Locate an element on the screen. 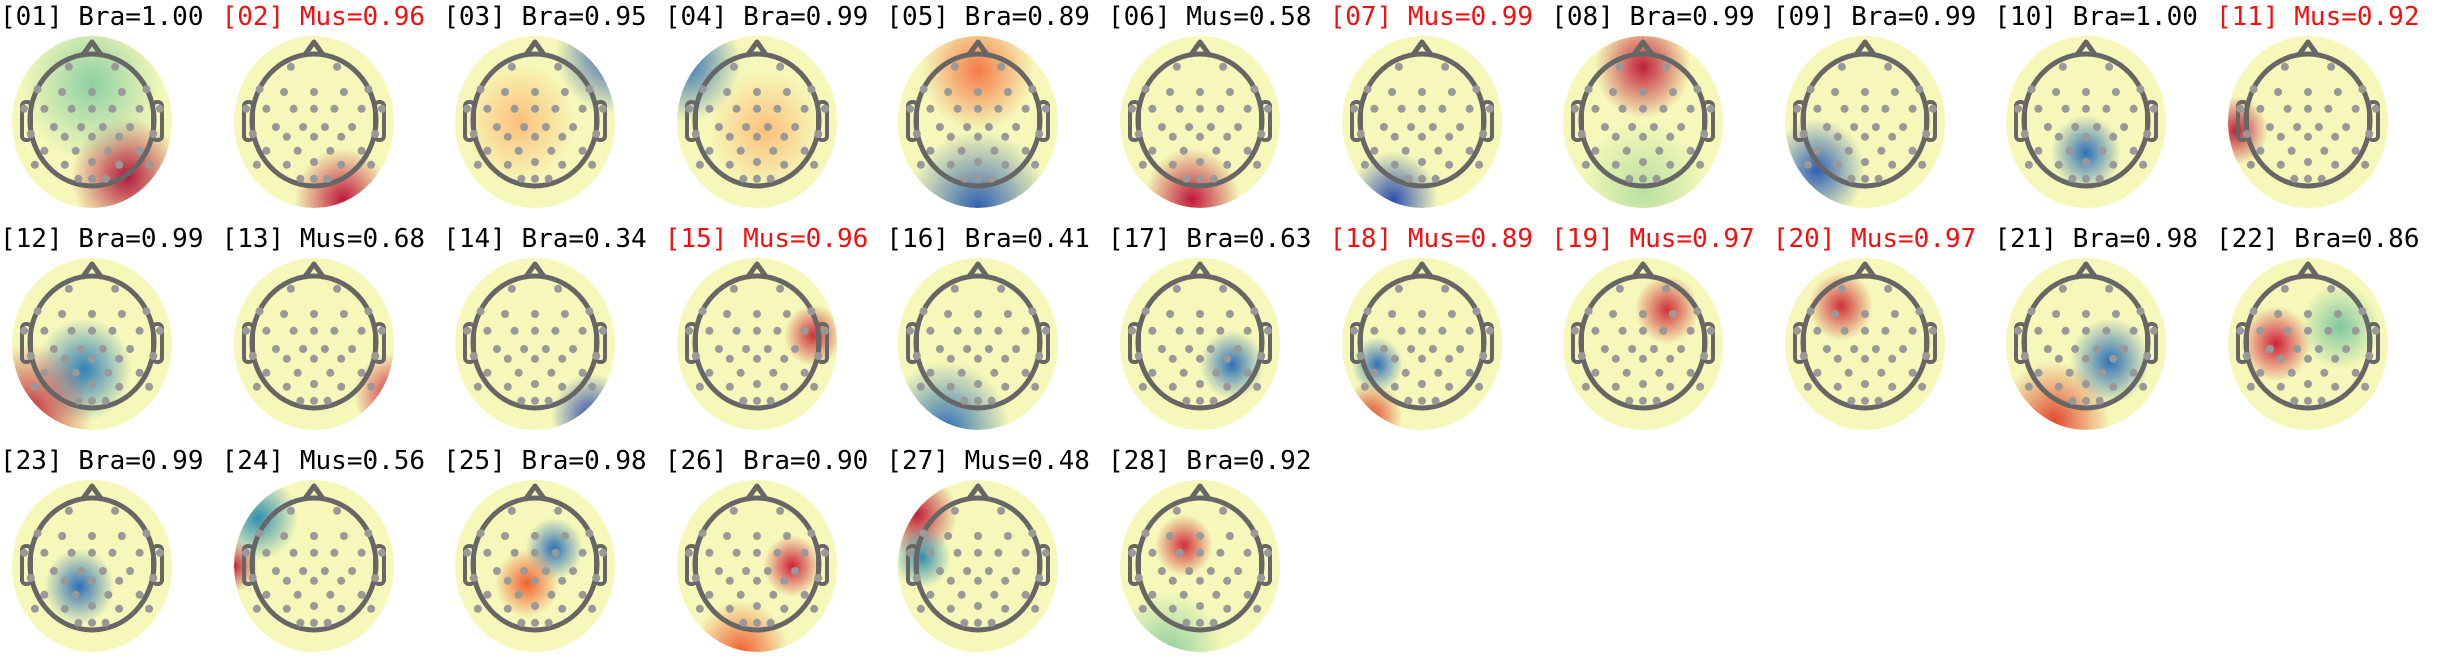 This screenshot has width=2438, height=667. component-panel: [03] Bra=0.95 is located at coordinates (554, 111).